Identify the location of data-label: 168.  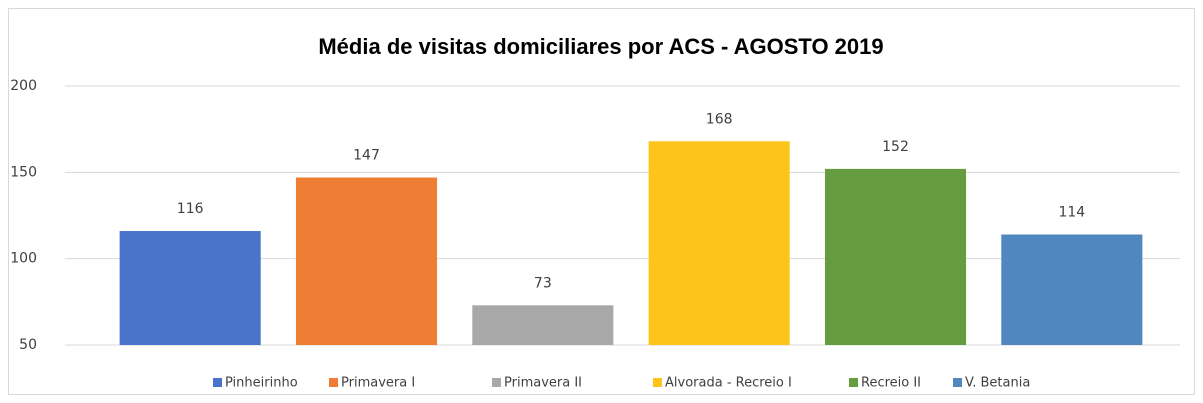
(719, 119).